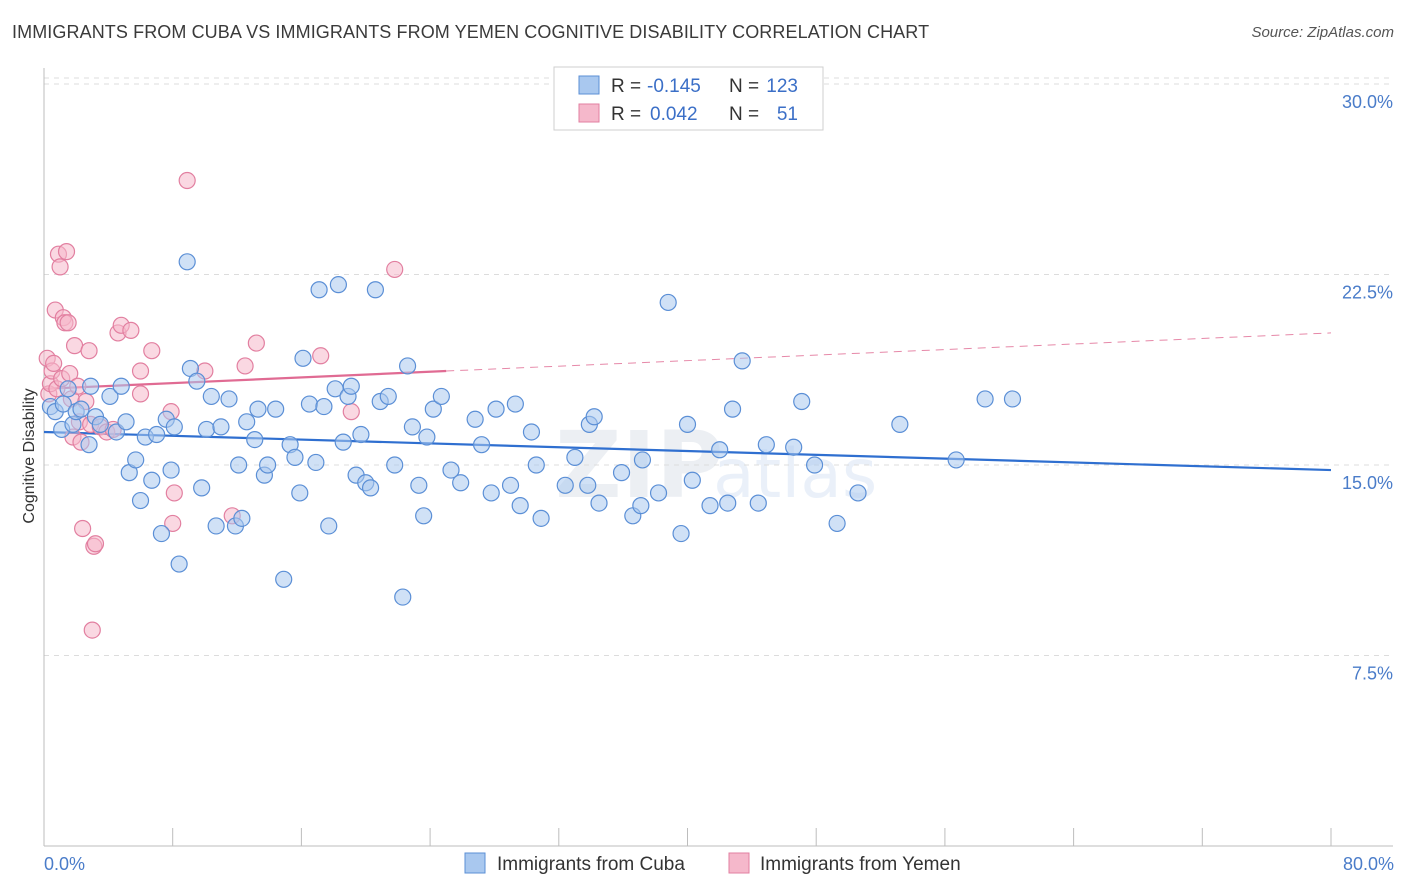 This screenshot has height=892, width=1406. I want to click on legend-n-value-cuba: 123, so click(782, 86).